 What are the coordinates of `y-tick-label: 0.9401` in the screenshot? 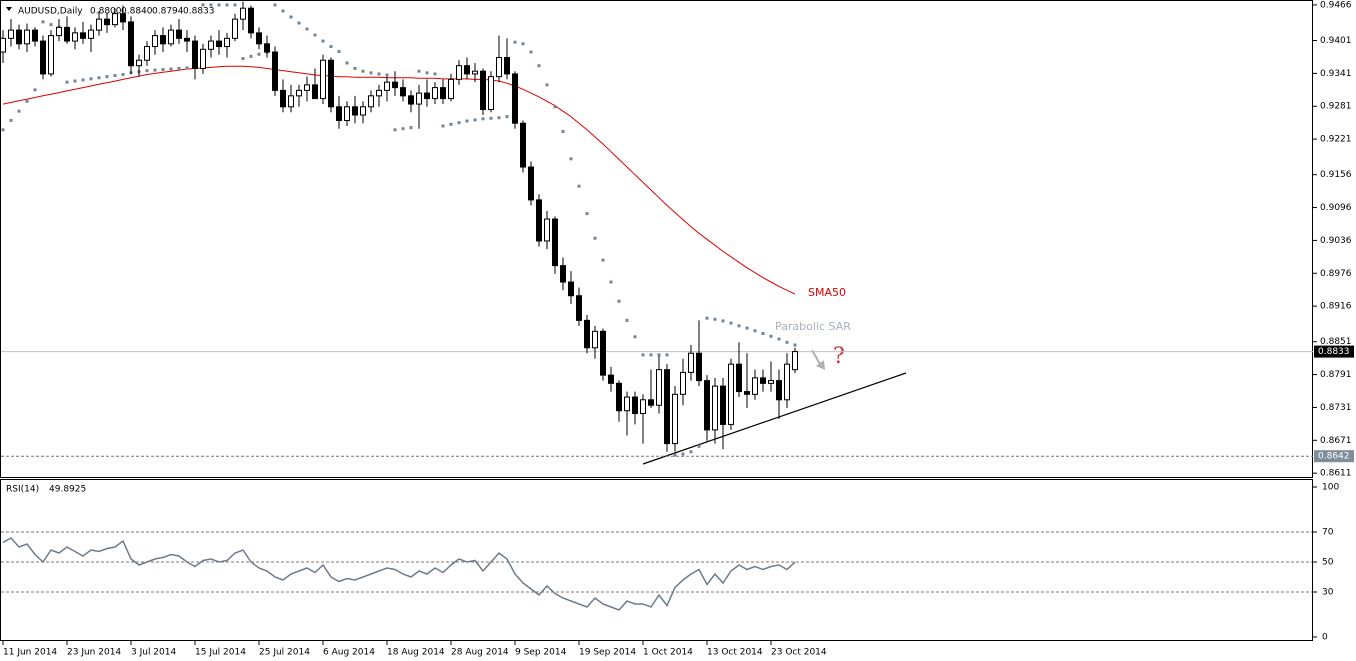 It's located at (1336, 41).